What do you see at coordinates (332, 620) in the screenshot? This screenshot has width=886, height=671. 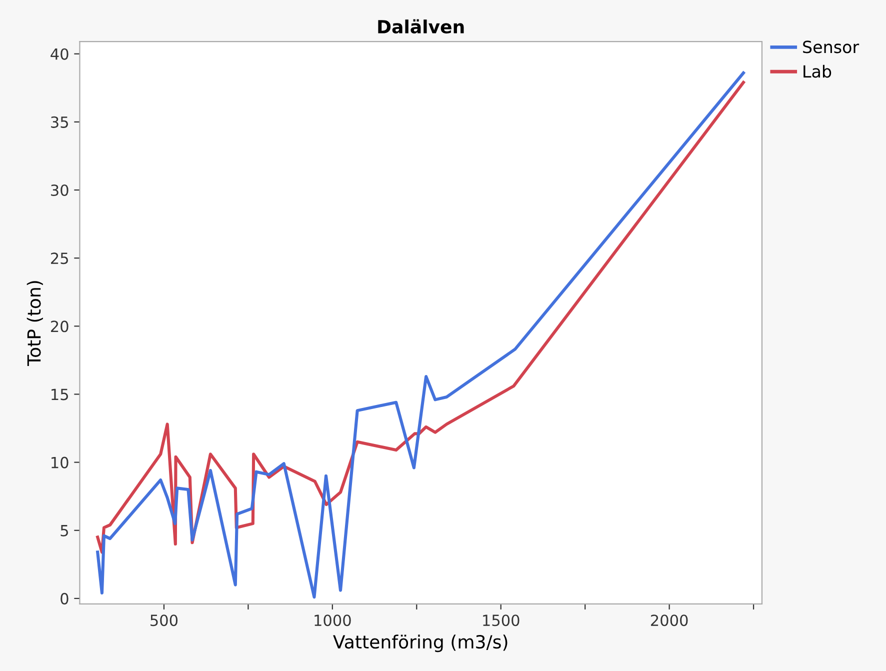 I see `x-tick-label: 1000` at bounding box center [332, 620].